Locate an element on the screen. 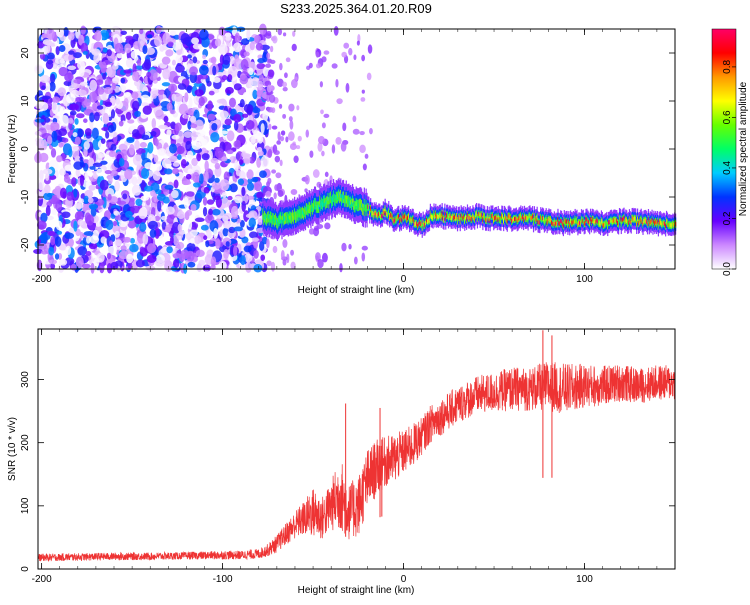 The width and height of the screenshot is (750, 605). spectrogram-y-axis-label: Frequency (Hz) is located at coordinates (12, 149).